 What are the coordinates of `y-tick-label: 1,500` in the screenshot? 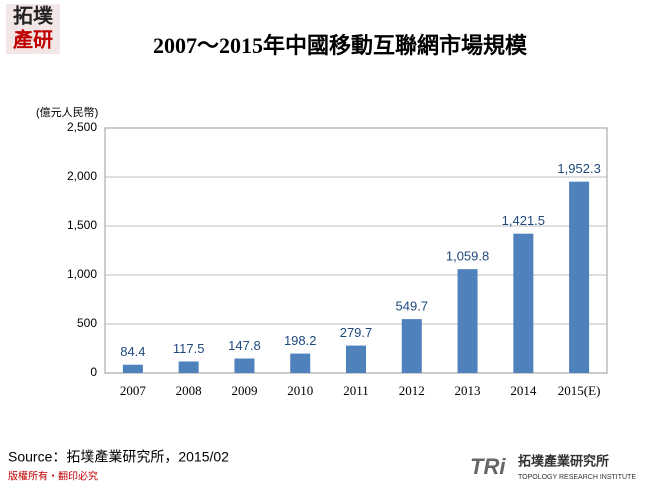 It's located at (82, 225).